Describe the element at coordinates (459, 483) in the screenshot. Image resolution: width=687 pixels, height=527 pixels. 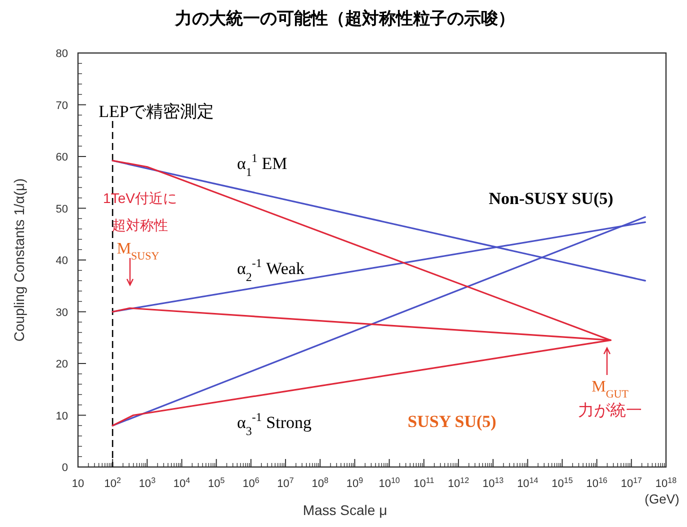
I see `x-tick-label: 10$^{12}$` at that location.